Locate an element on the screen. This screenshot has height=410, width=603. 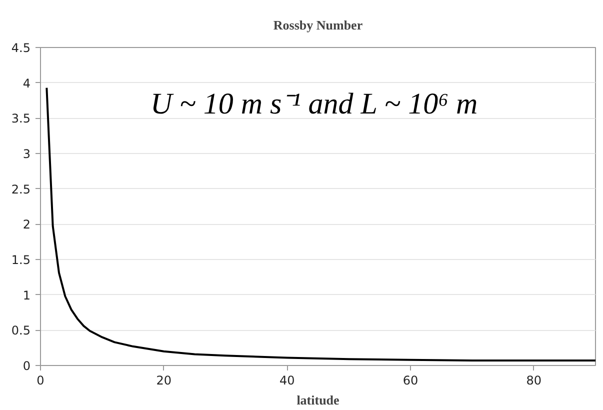
x-tick-label: 80 is located at coordinates (534, 381).